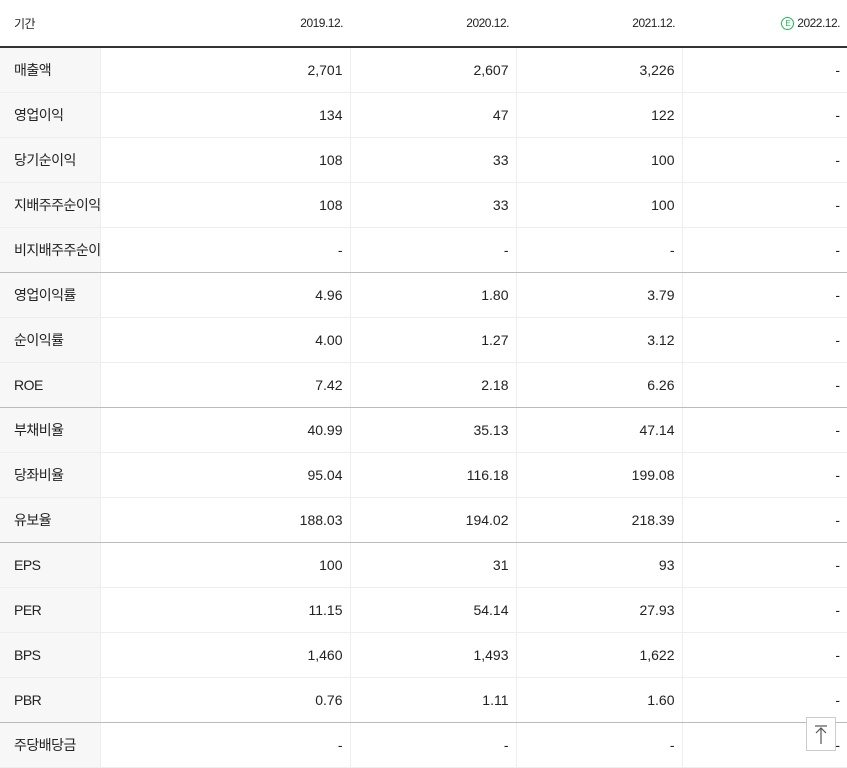  I want to click on row-label: 당좌비율, so click(50, 475).